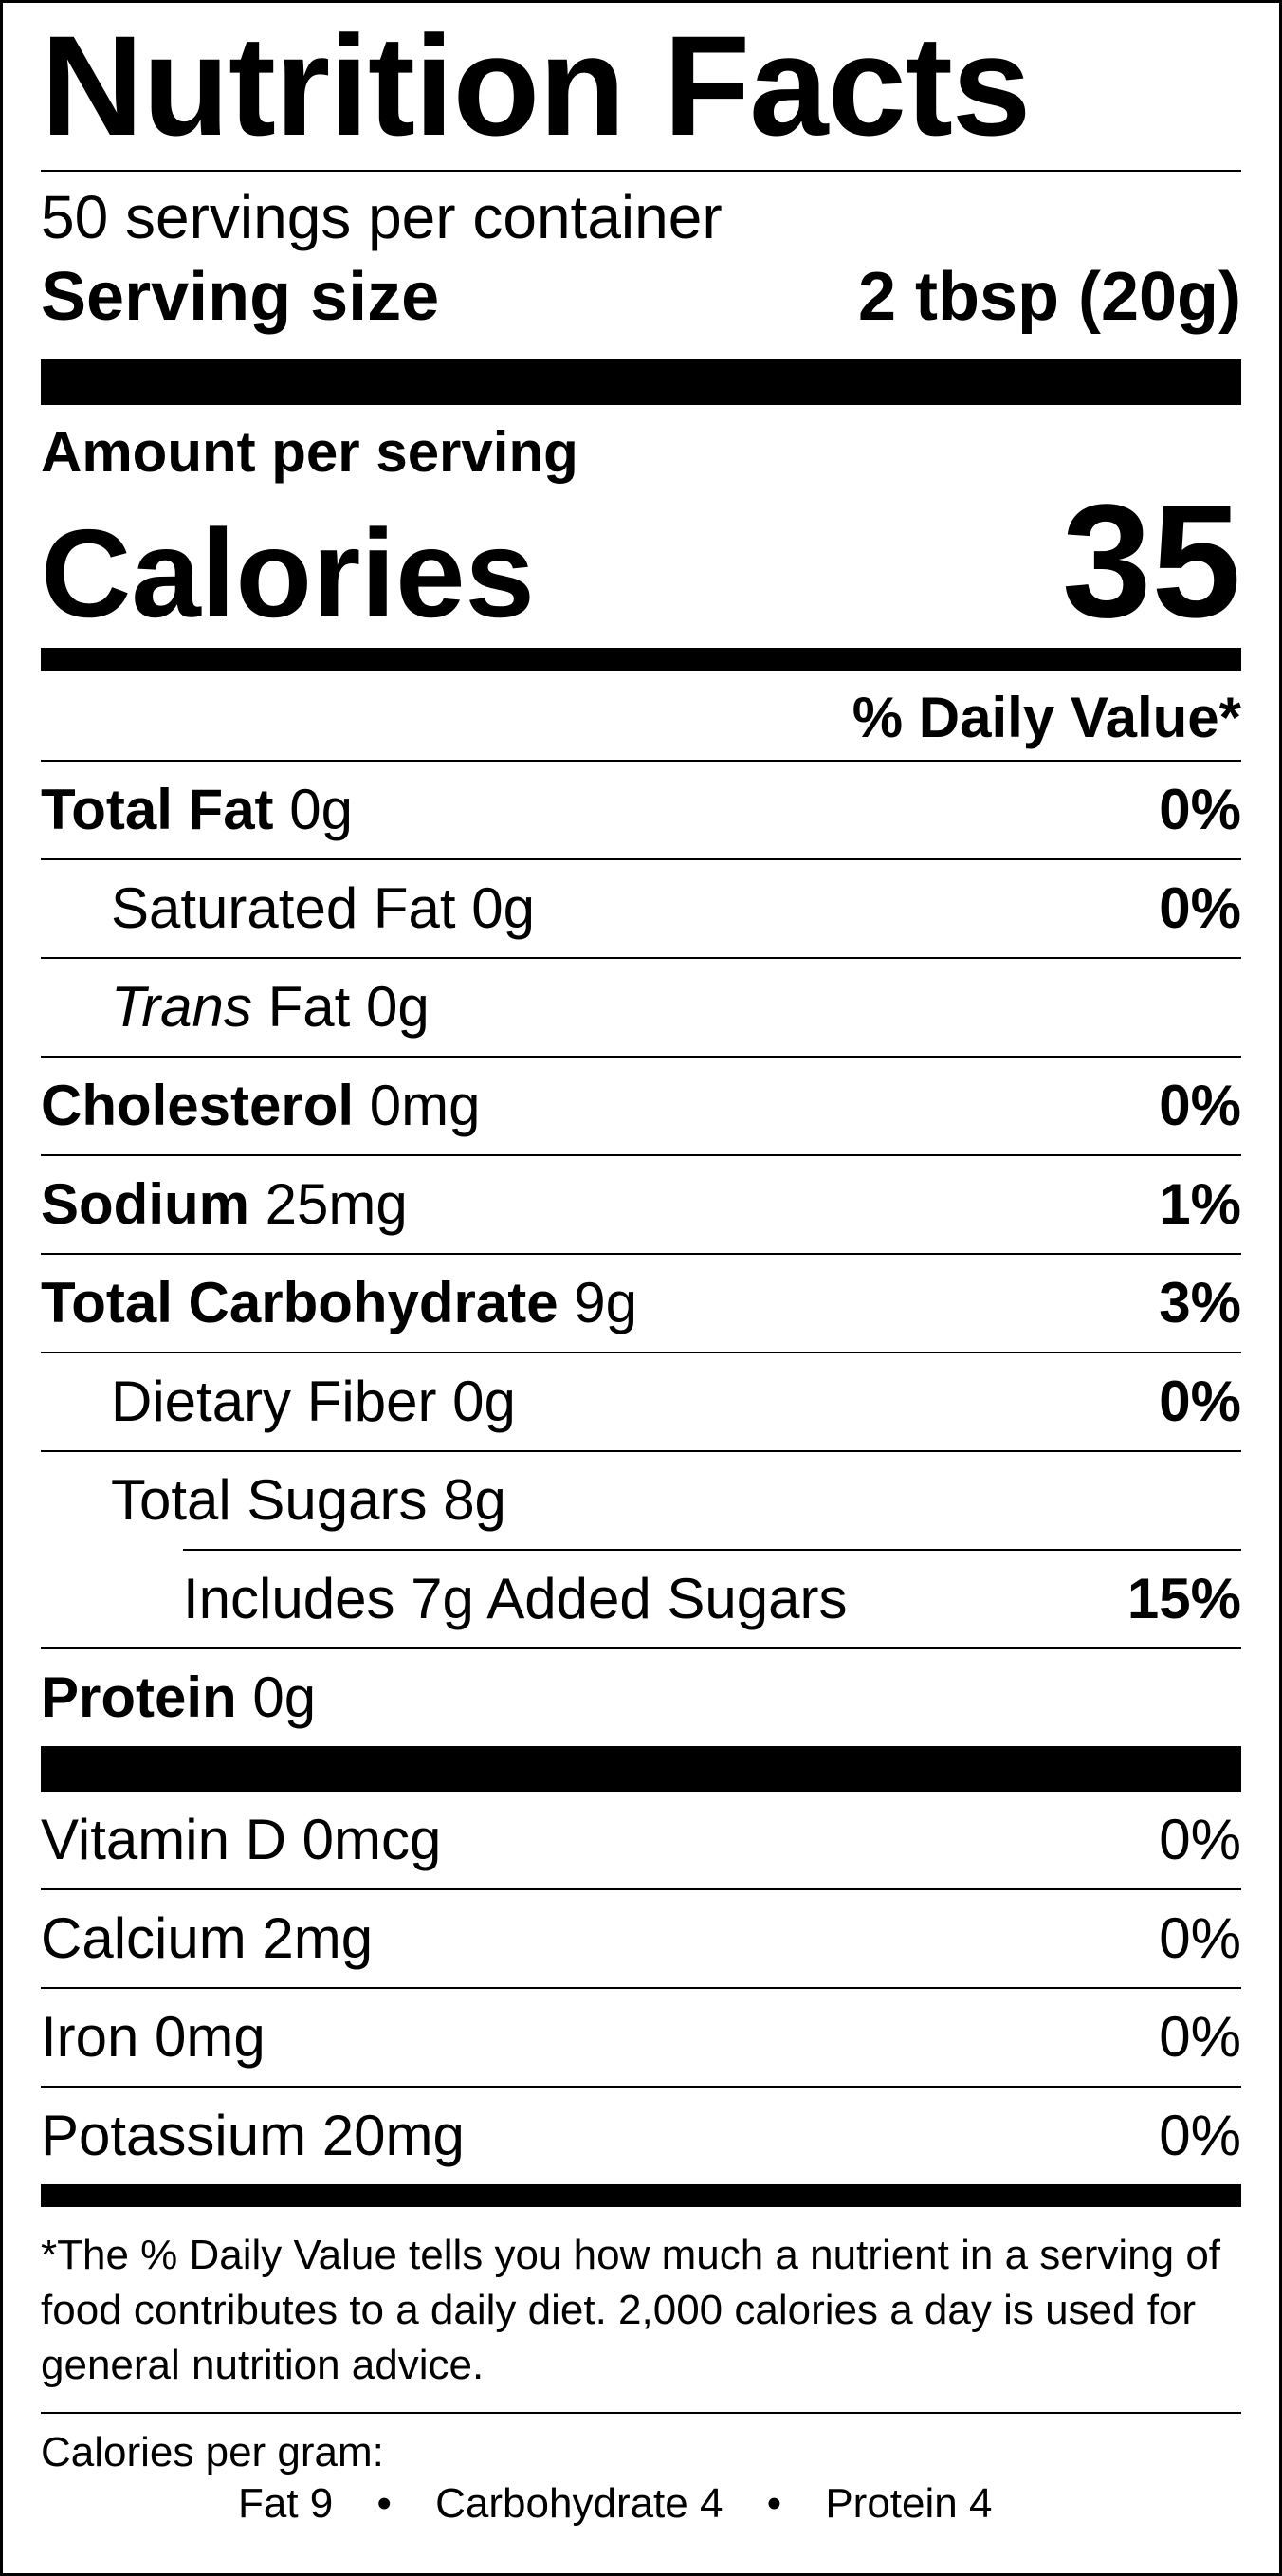 Image resolution: width=1282 pixels, height=2576 pixels. I want to click on nutrient-row-cholesterol: Cholesterol 0mg 0%, so click(641, 1106).